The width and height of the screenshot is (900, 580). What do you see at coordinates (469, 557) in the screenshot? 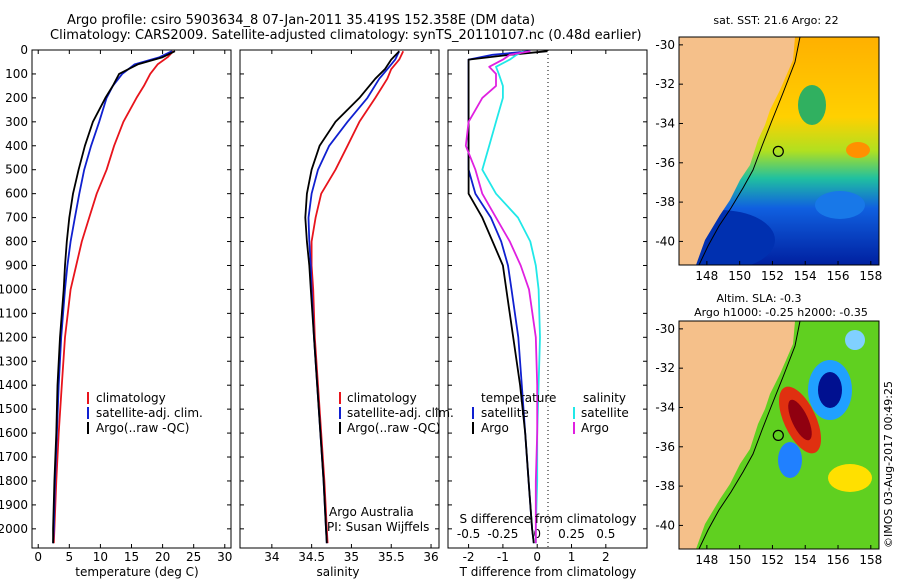
I see `x-tick-label: -2` at bounding box center [469, 557].